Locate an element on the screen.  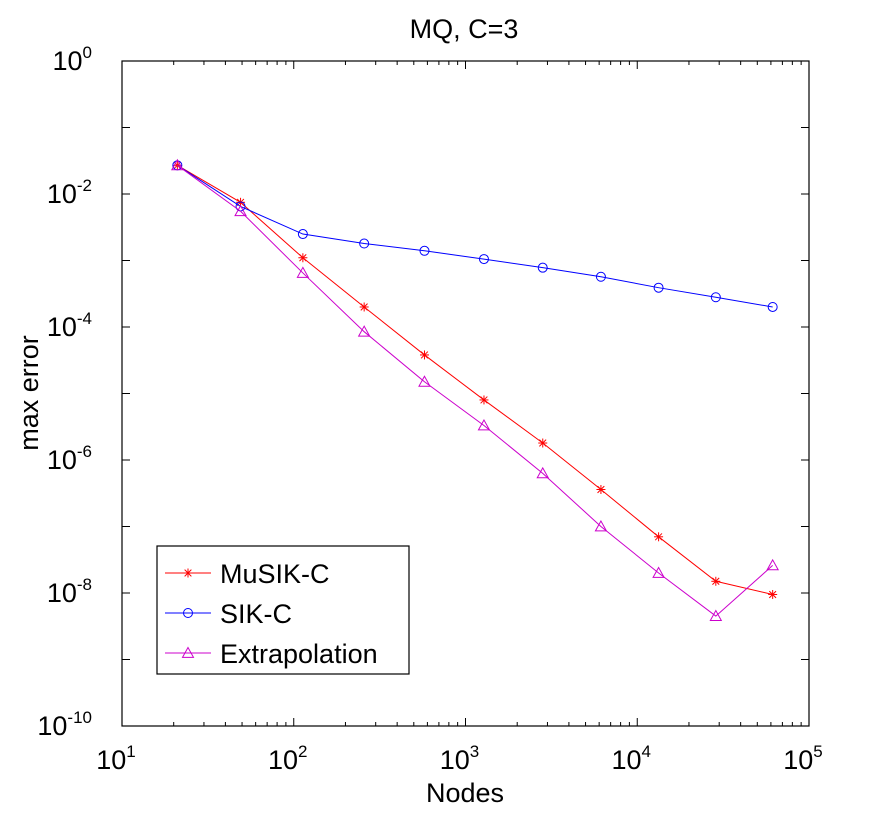
x-tick-label: 10⁵ is located at coordinates (803, 758).